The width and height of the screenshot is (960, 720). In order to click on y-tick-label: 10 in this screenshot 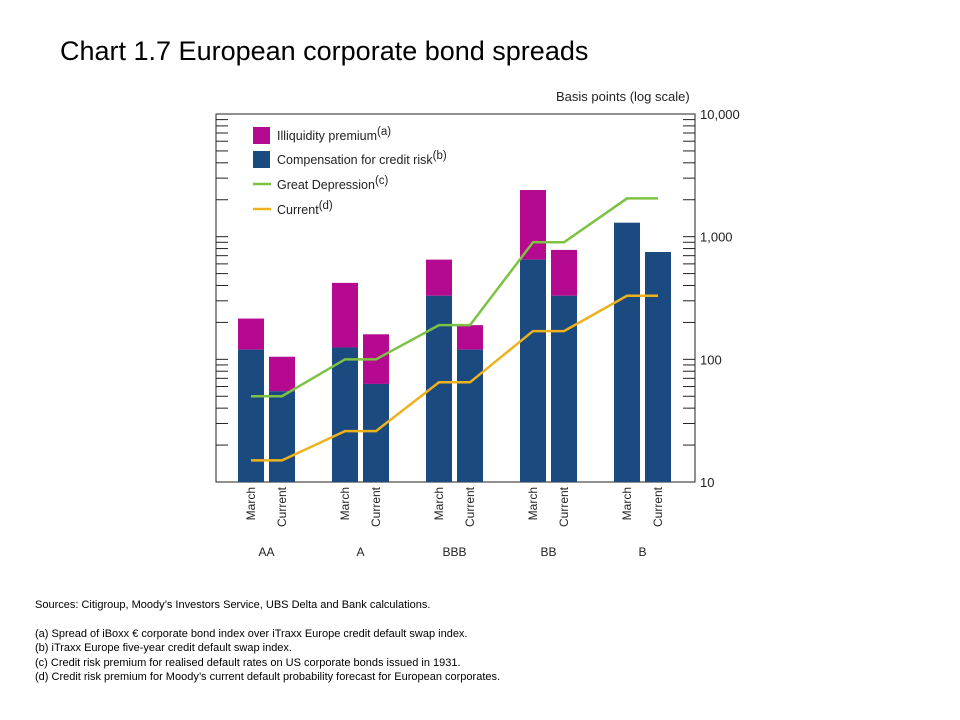, I will do `click(707, 482)`.